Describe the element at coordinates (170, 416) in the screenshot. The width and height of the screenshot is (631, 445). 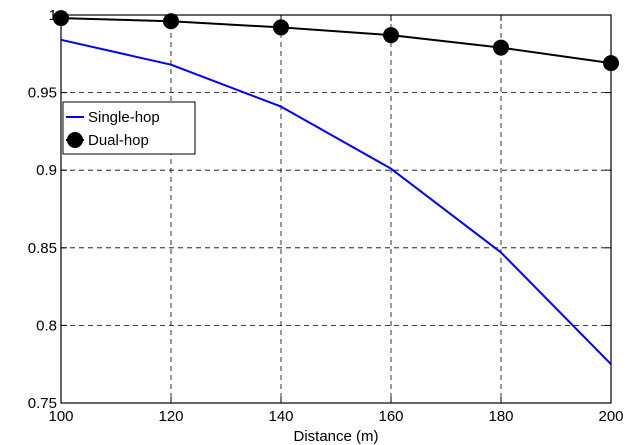
I see `x-tick-label: 120` at that location.